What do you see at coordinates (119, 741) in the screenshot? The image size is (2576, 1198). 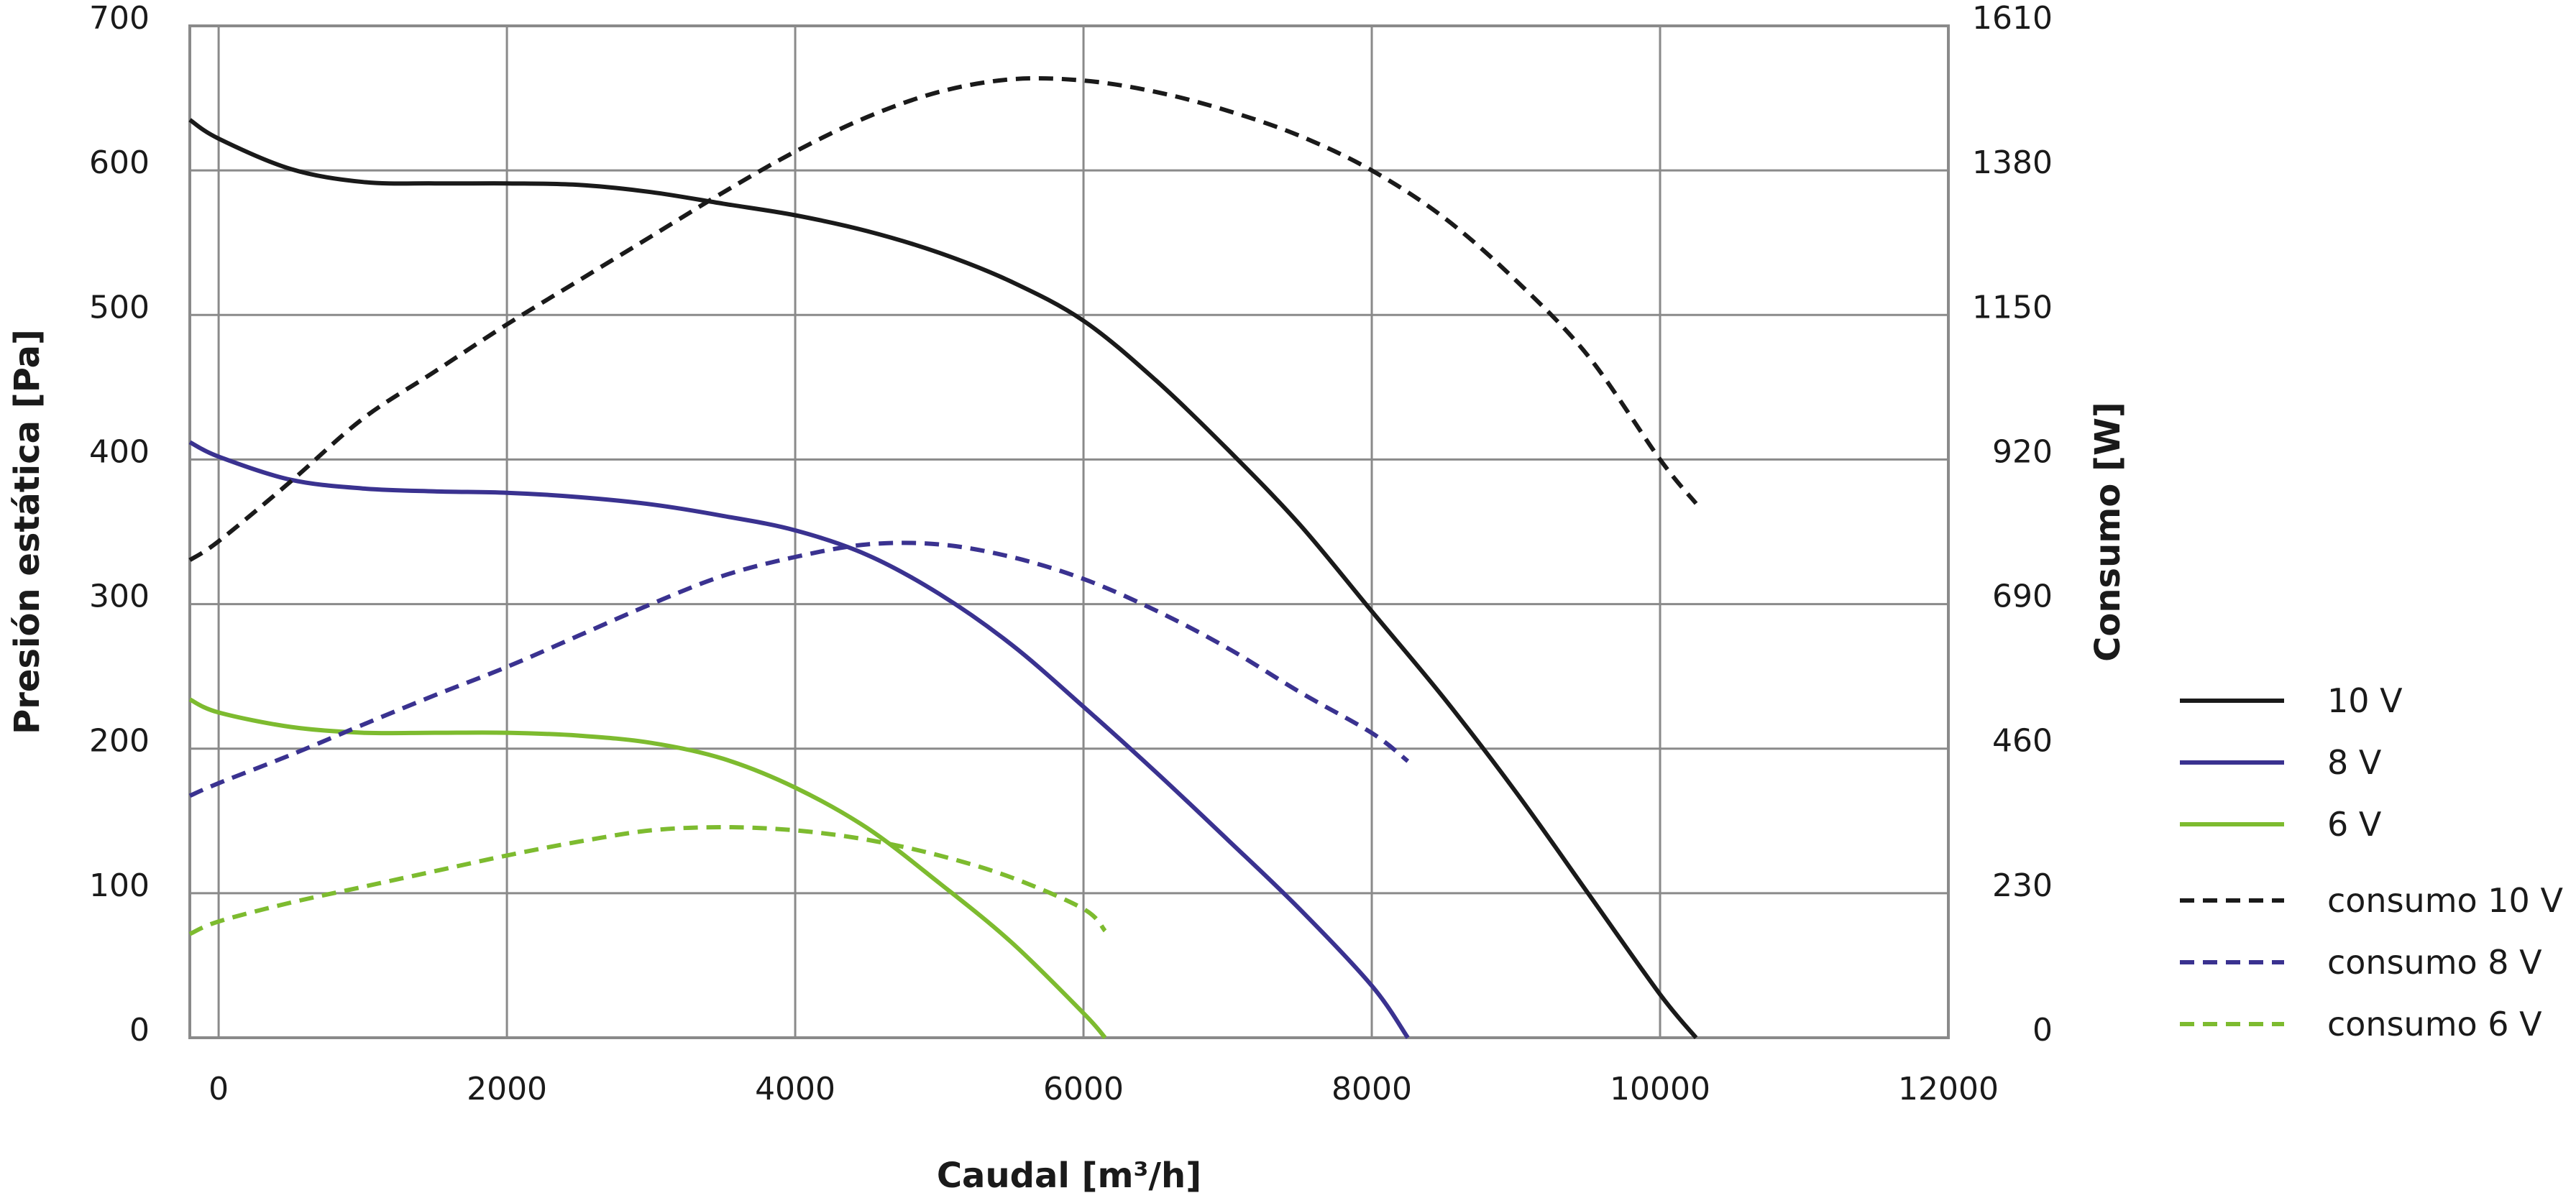 I see `y-tick-label: 200` at bounding box center [119, 741].